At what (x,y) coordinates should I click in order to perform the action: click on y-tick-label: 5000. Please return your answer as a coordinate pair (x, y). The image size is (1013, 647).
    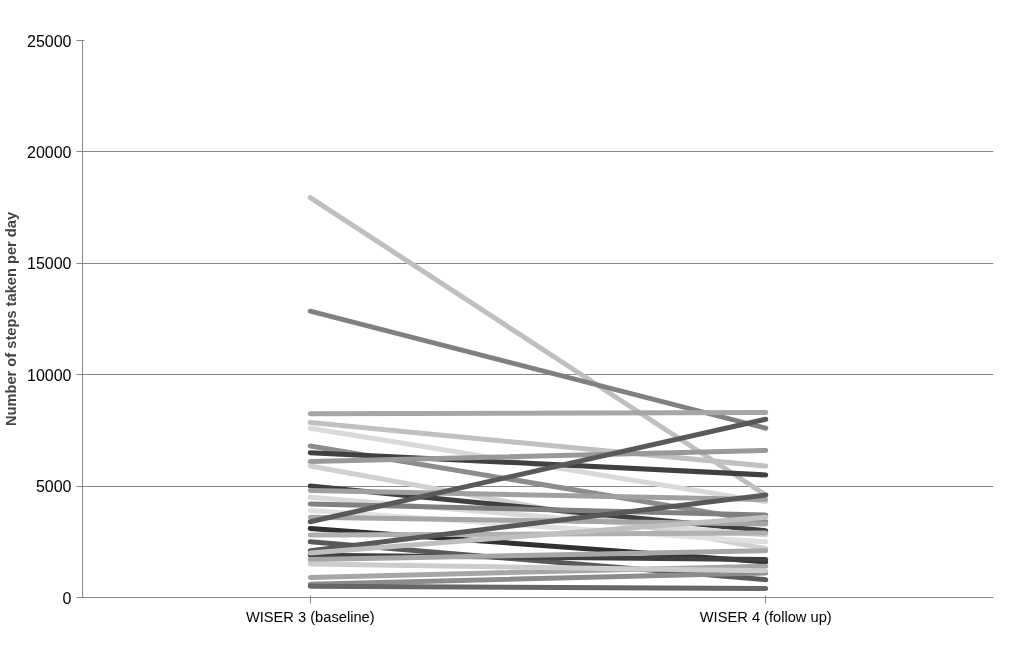
    Looking at the image, I should click on (53, 487).